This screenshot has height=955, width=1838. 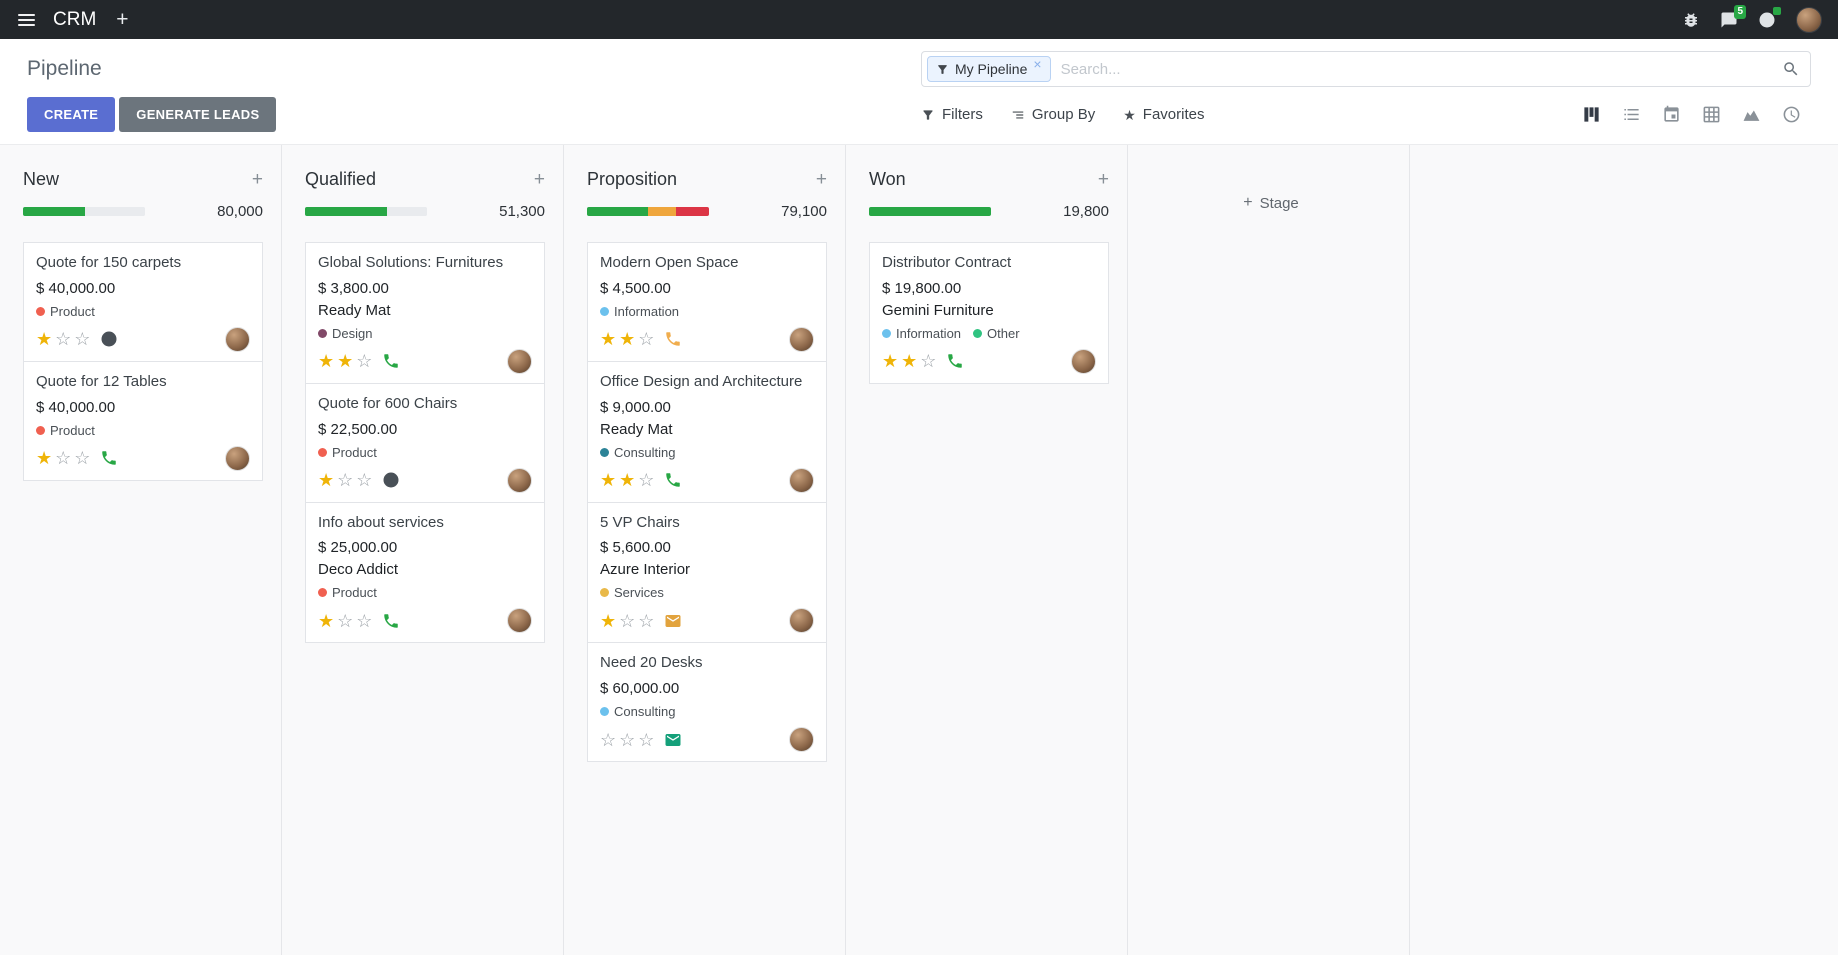 I want to click on app-name: CRM, so click(x=75, y=19).